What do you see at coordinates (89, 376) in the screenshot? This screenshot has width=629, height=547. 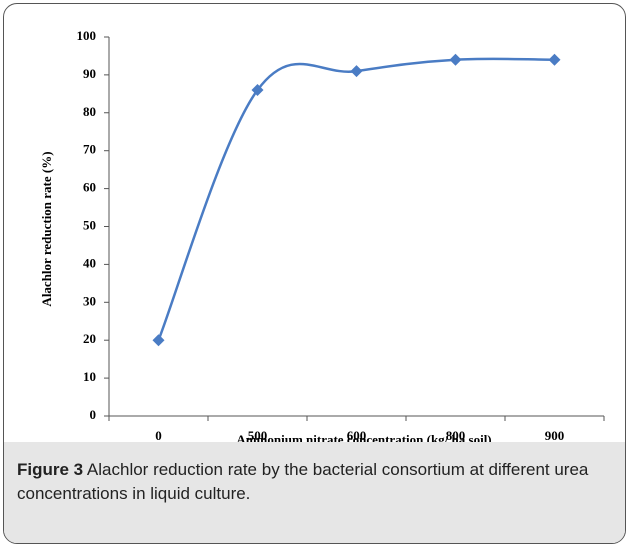 I see `y-tick-label: 10` at bounding box center [89, 376].